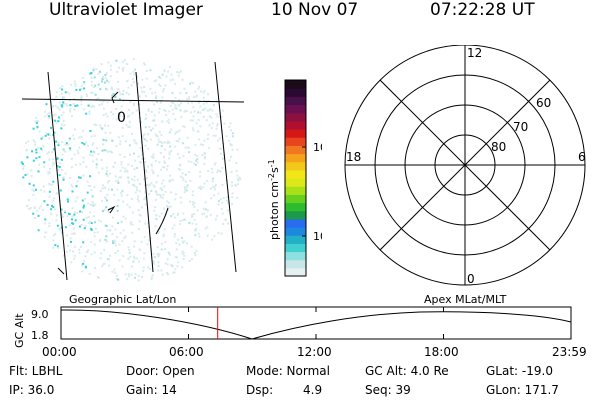 The image size is (600, 400). What do you see at coordinates (582, 157) in the screenshot?
I see `mlt-label-6: 6` at bounding box center [582, 157].